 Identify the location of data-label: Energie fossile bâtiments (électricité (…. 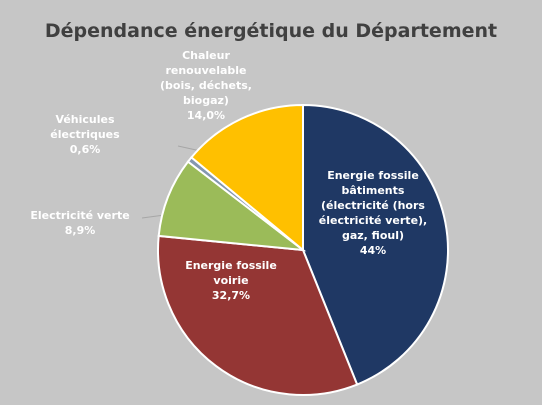
(373, 213).